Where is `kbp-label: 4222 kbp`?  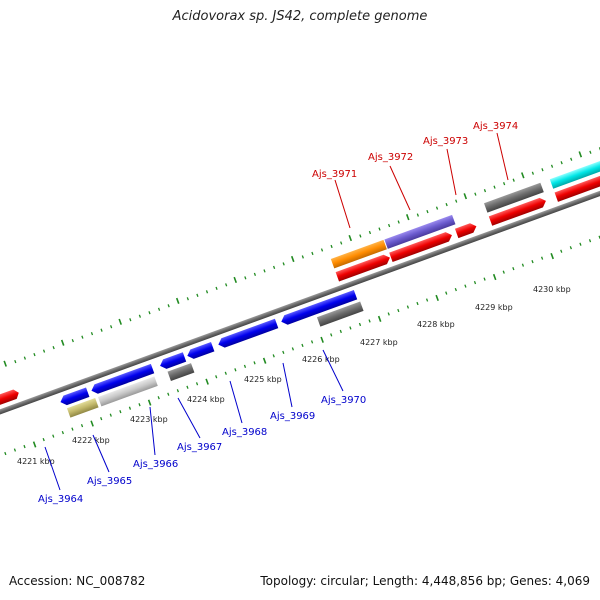
kbp-label: 4222 kbp is located at coordinates (91, 440).